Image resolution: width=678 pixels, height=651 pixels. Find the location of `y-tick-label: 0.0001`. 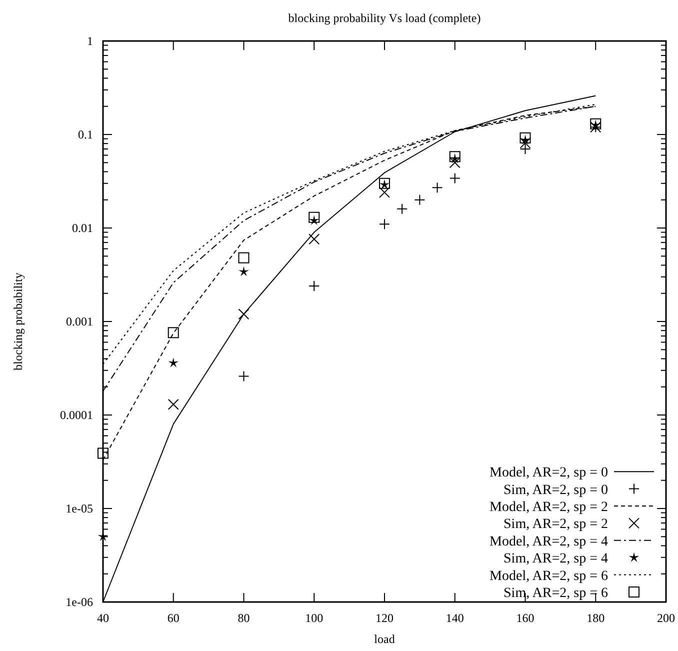

y-tick-label: 0.0001 is located at coordinates (76, 415).